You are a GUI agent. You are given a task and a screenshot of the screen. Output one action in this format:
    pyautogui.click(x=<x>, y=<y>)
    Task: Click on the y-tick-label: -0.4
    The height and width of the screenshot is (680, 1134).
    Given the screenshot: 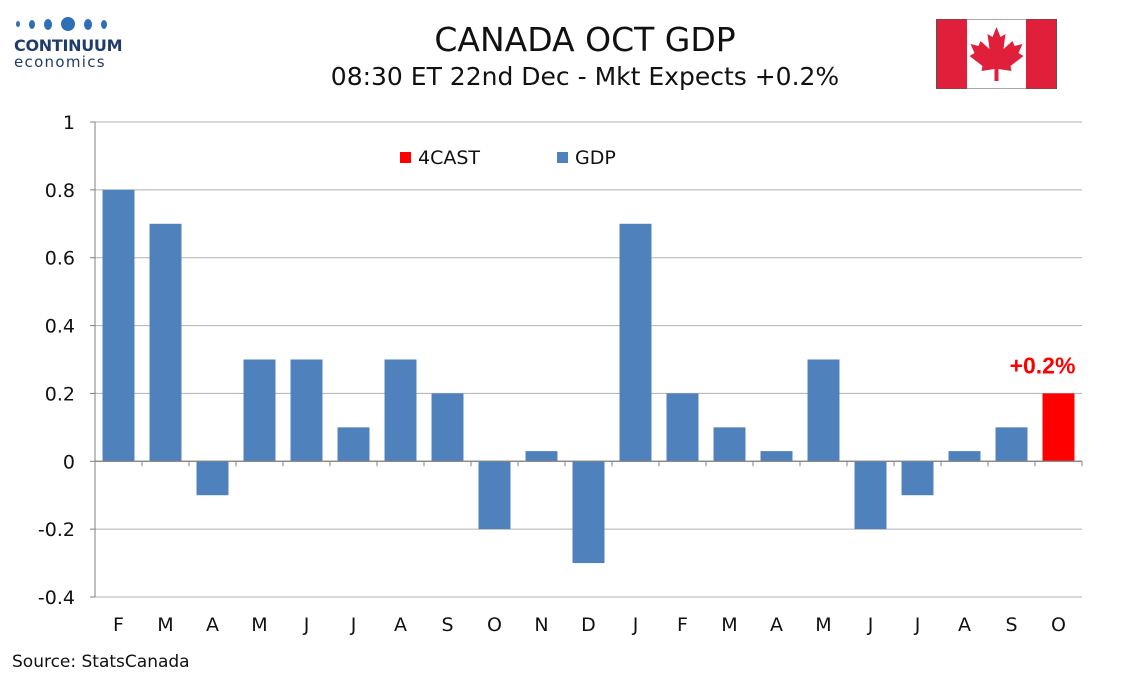 What is the action you would take?
    pyautogui.click(x=56, y=598)
    